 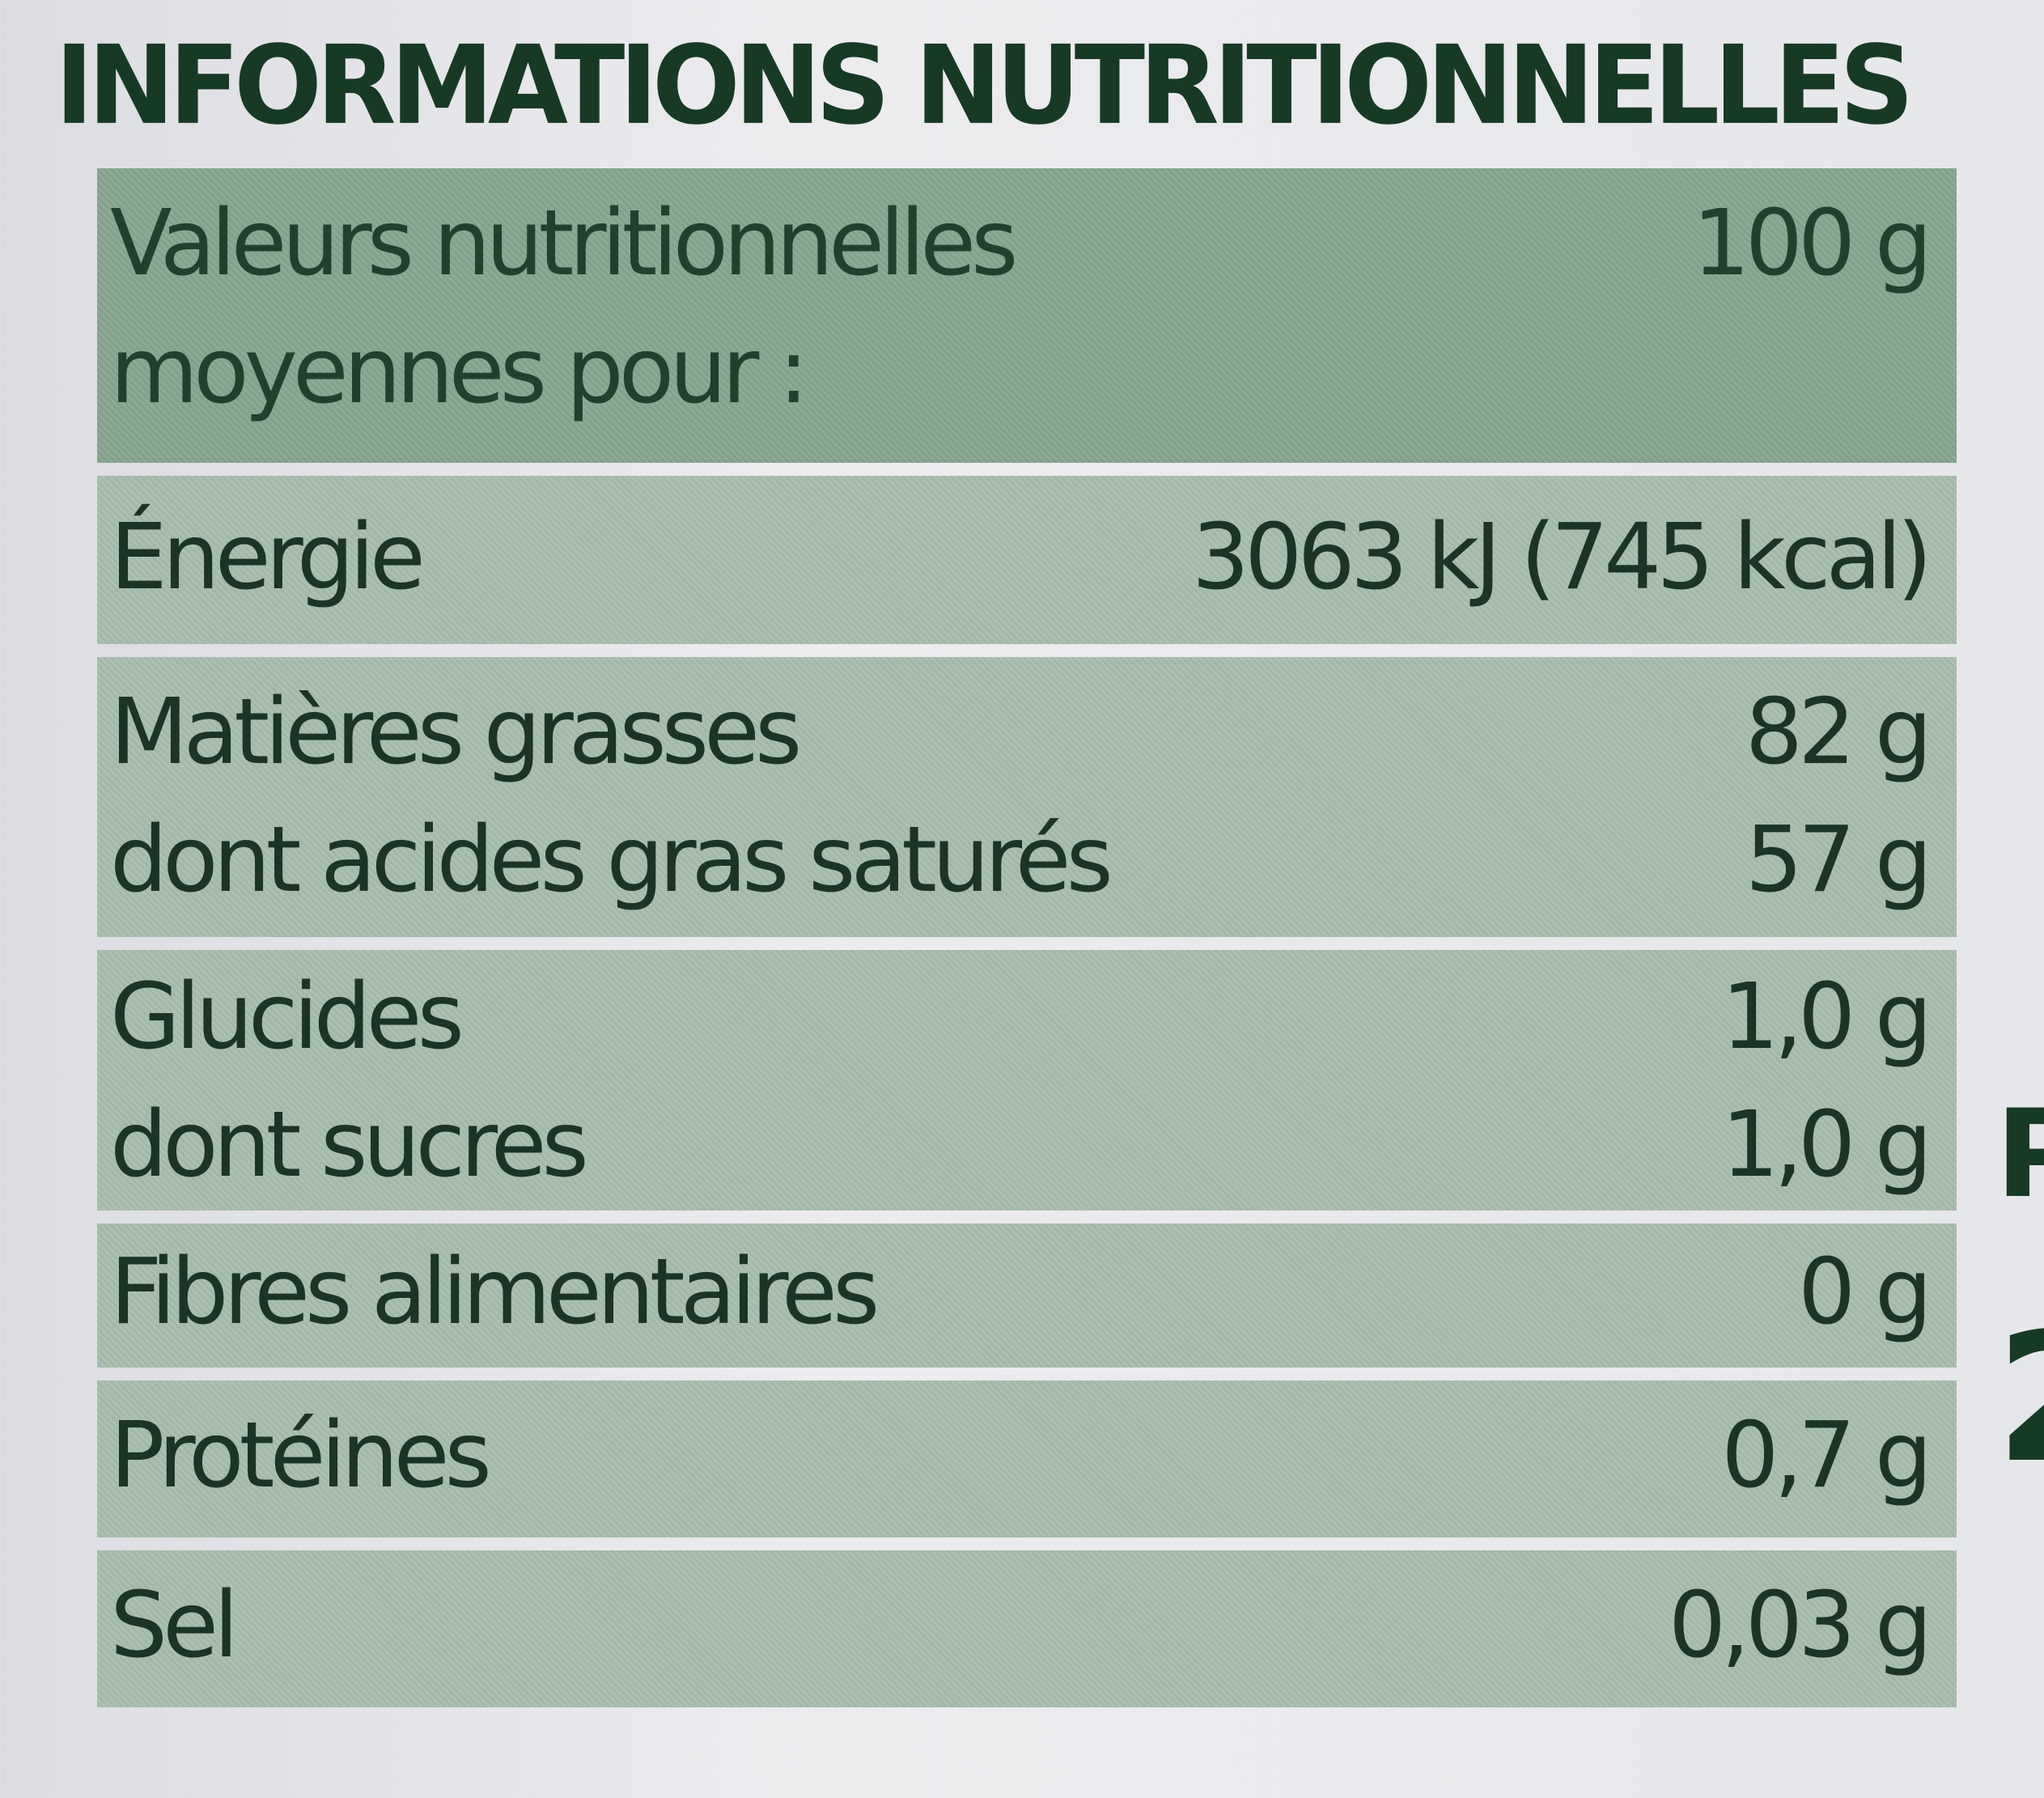 What do you see at coordinates (1800, 1625) in the screenshot?
I see `row-value: 0,03 g` at bounding box center [1800, 1625].